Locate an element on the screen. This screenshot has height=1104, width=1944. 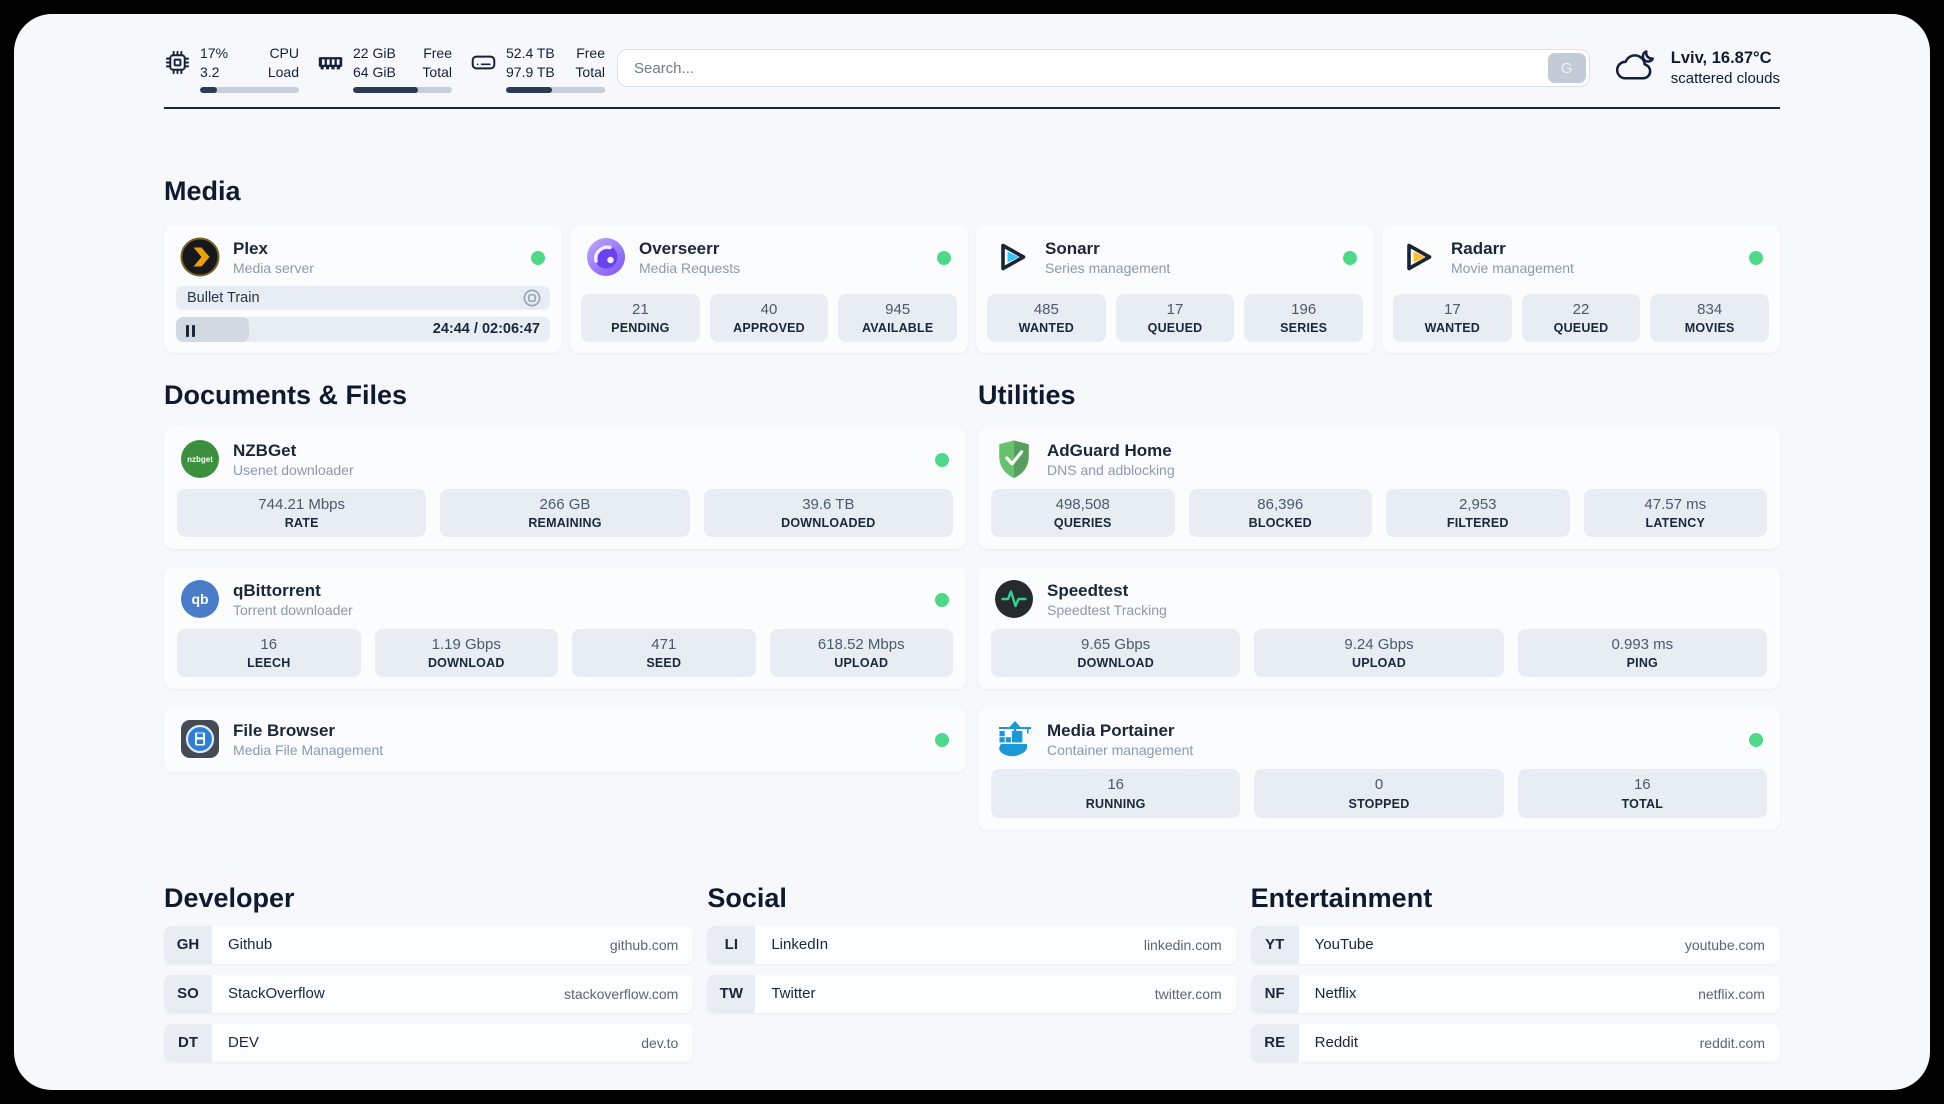
service-description: Media server is located at coordinates (273, 267).